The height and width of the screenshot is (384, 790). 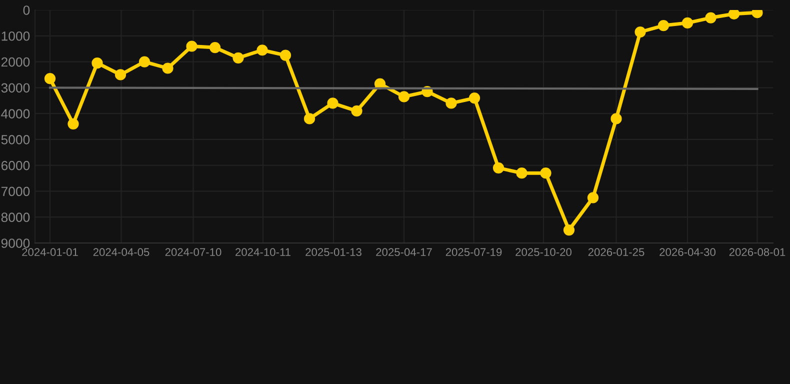 What do you see at coordinates (15, 243) in the screenshot?
I see `y-tick-label: 9000` at bounding box center [15, 243].